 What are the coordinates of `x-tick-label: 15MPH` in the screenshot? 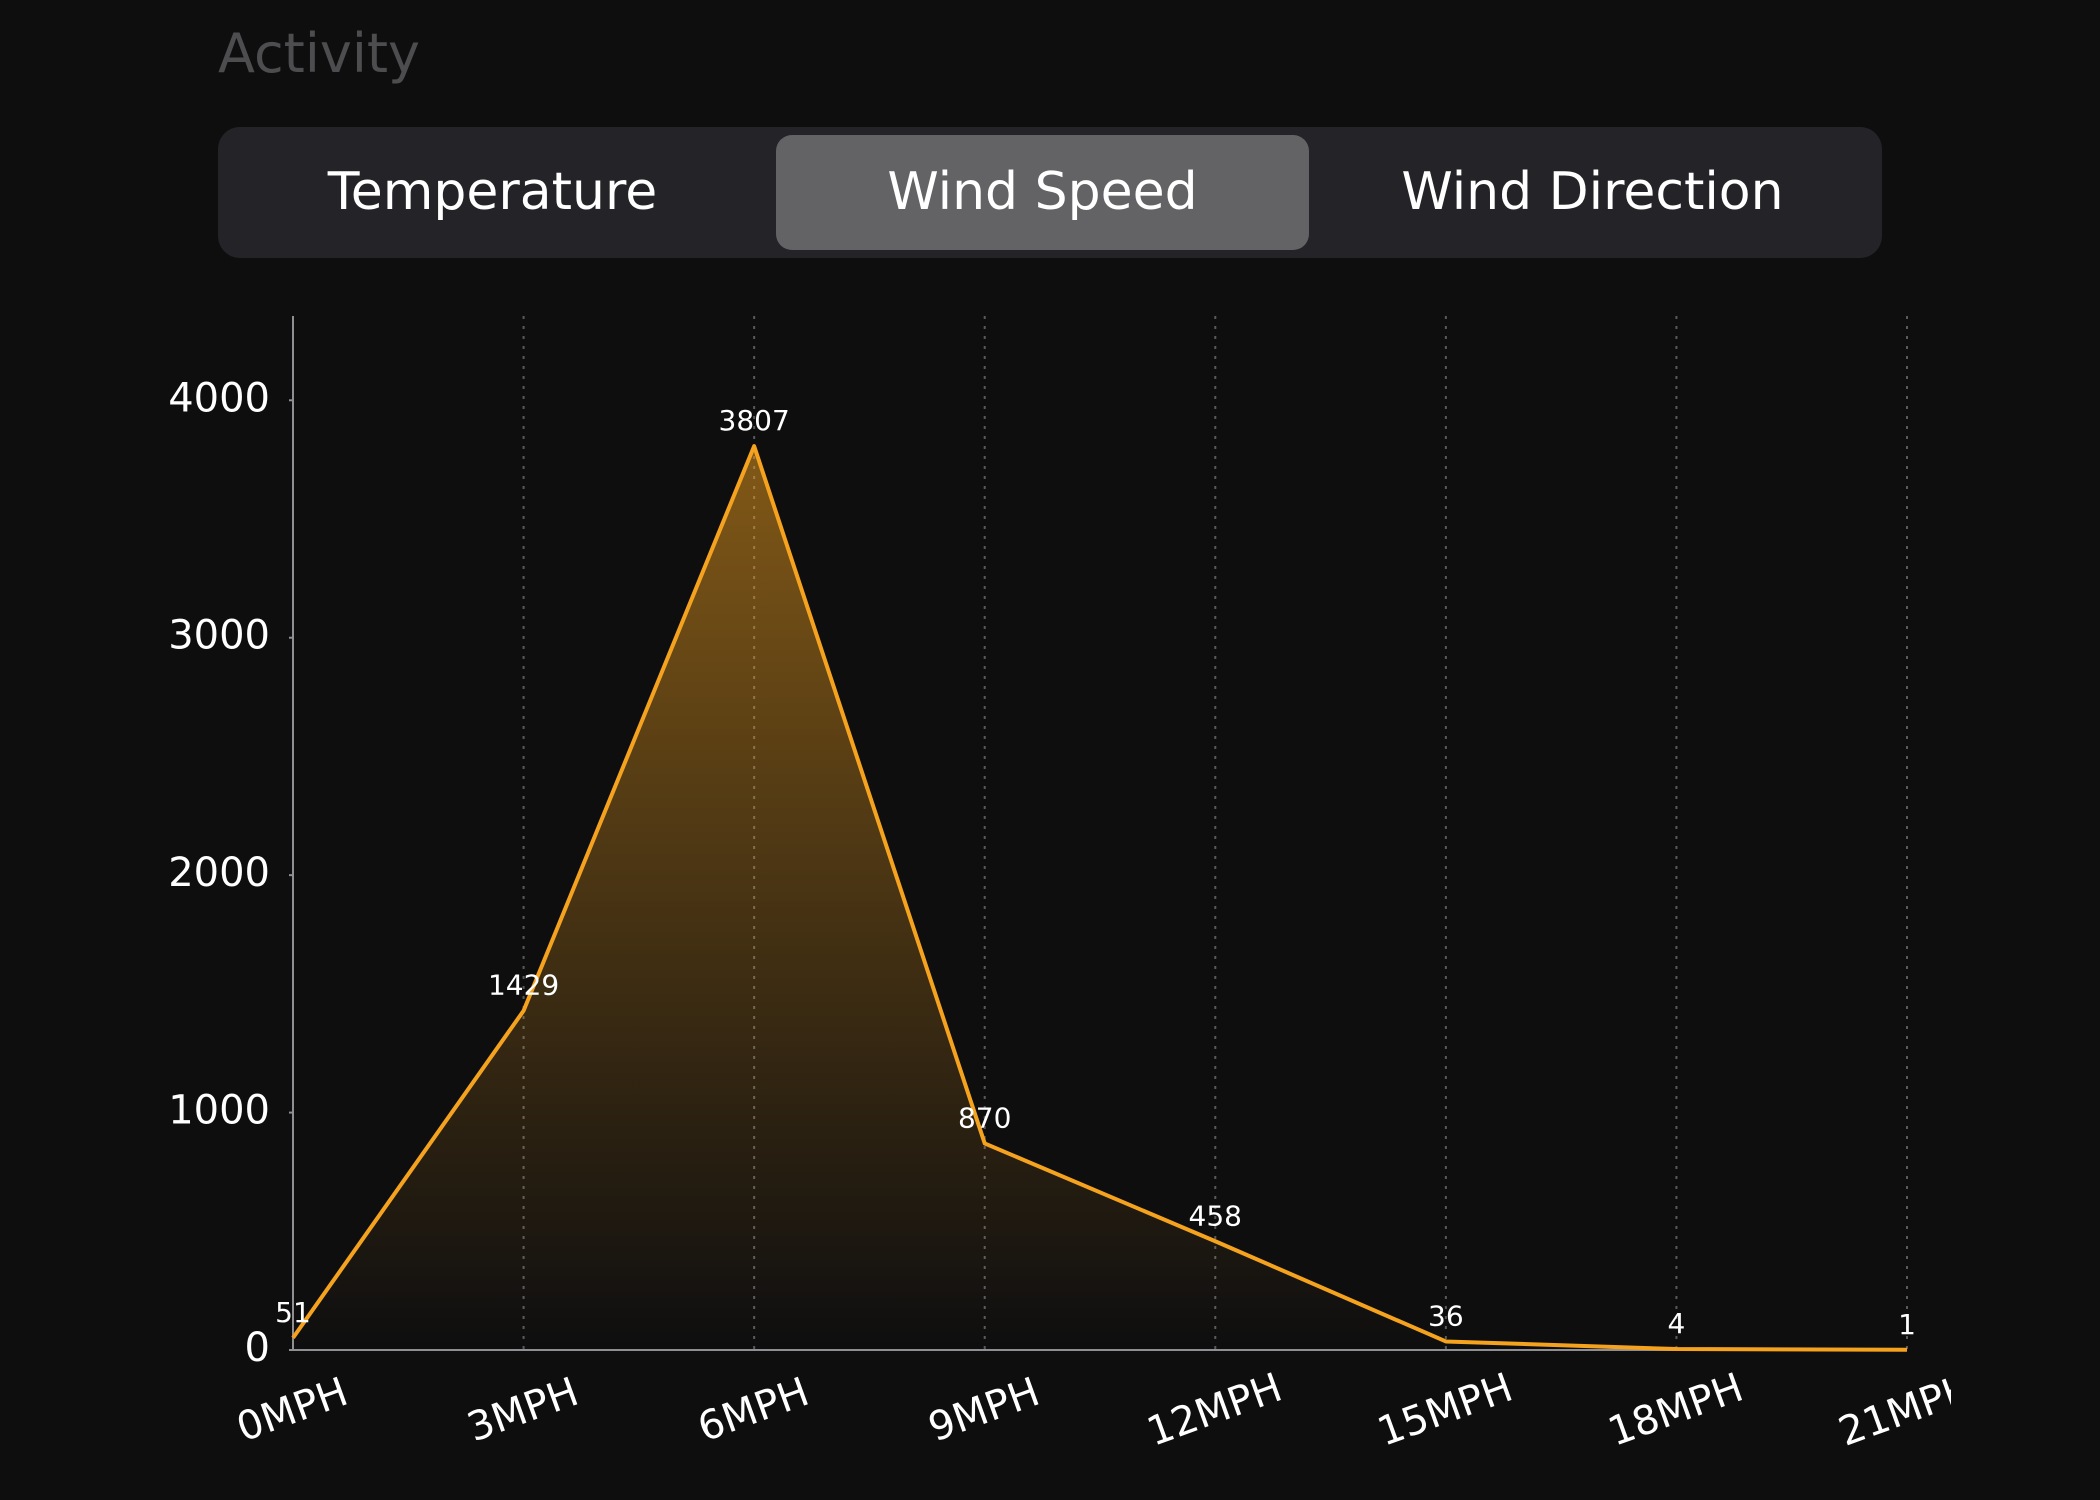 It's located at (1445, 1410).